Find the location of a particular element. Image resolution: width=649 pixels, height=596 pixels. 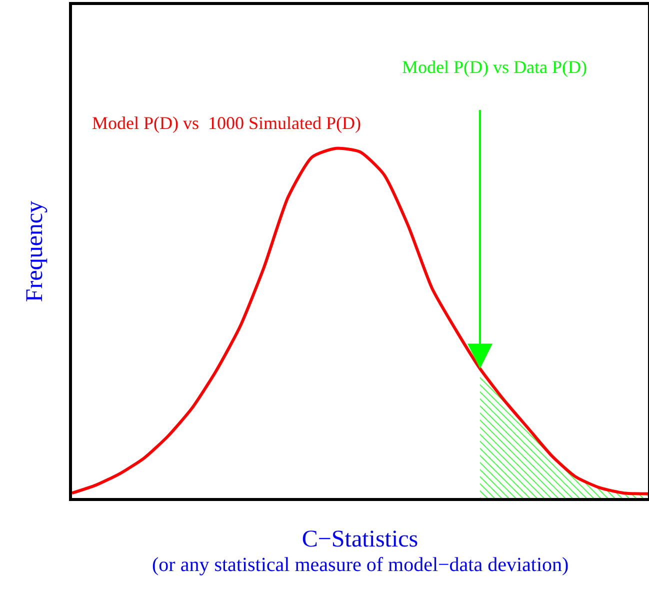

text: (or any statistical measure of model−data deviation) is located at coordinates (360, 565).